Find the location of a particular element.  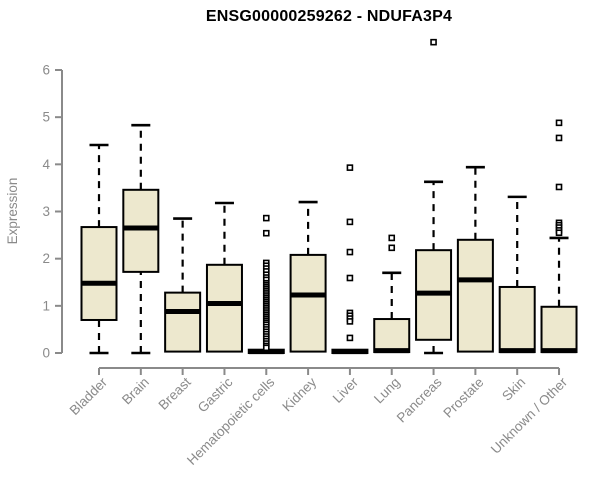

chart-title: ENSG00000259262 - NDUFA3P4 is located at coordinates (329, 16).